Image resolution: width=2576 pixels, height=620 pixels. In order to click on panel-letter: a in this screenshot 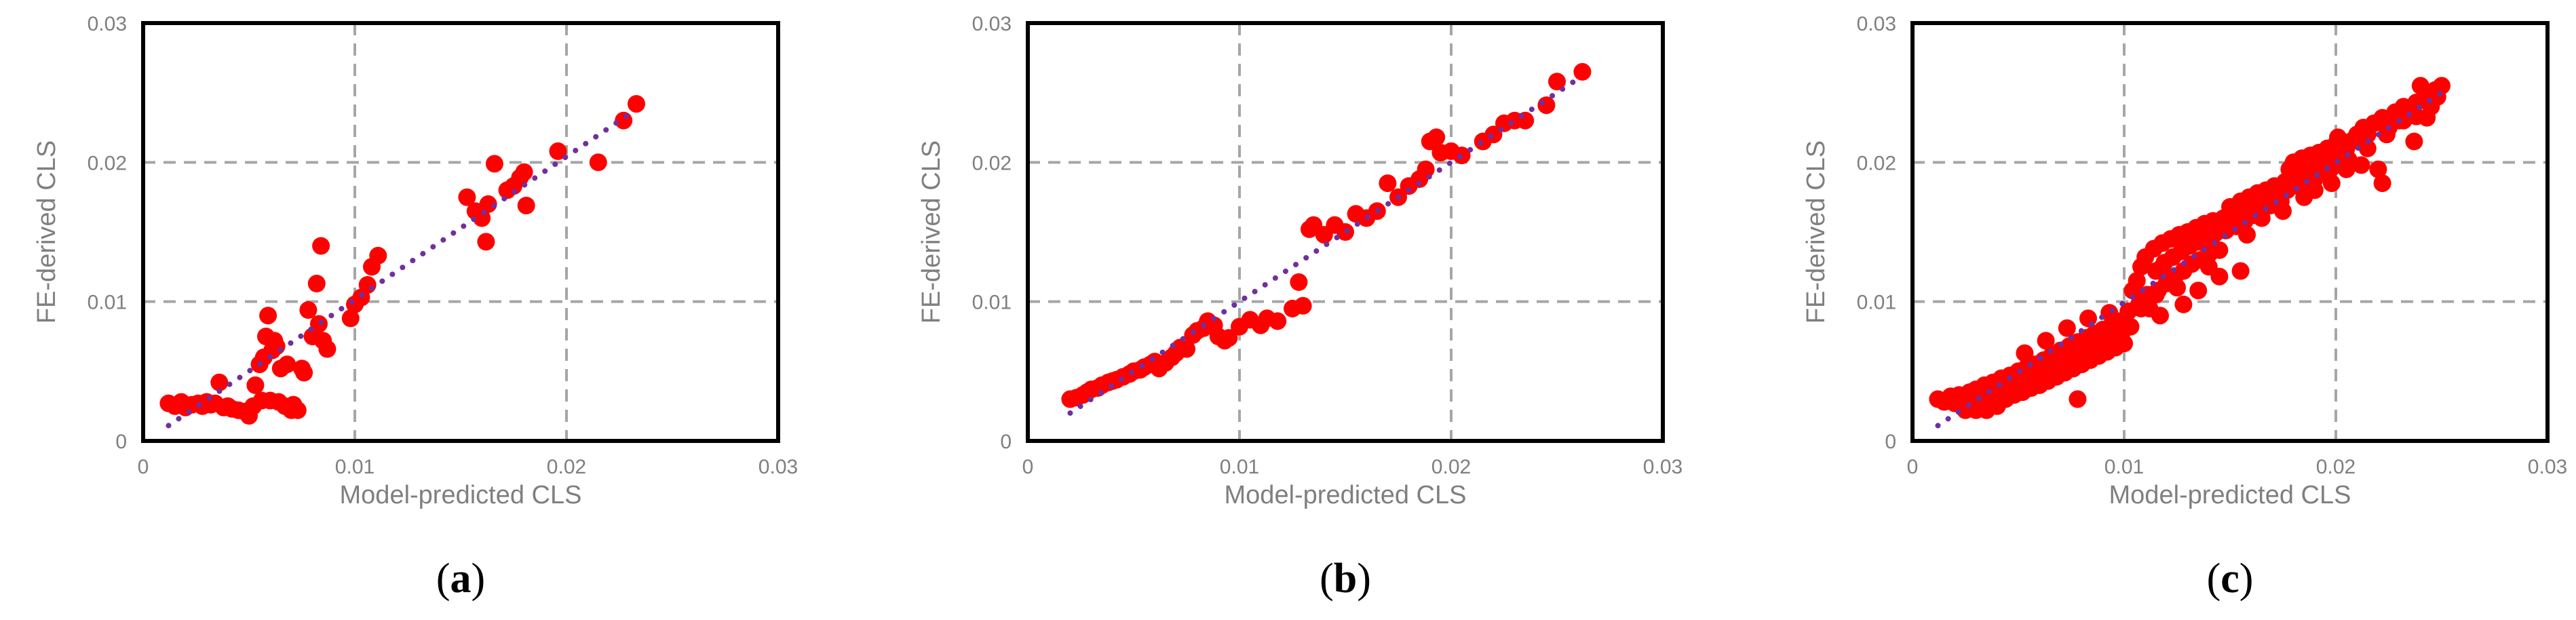, I will do `click(461, 579)`.